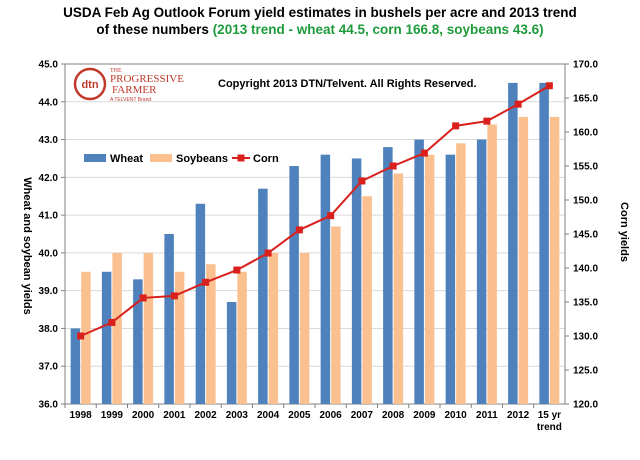 This screenshot has width=640, height=460. What do you see at coordinates (299, 415) in the screenshot?
I see `x-tick-label: 2005` at bounding box center [299, 415].